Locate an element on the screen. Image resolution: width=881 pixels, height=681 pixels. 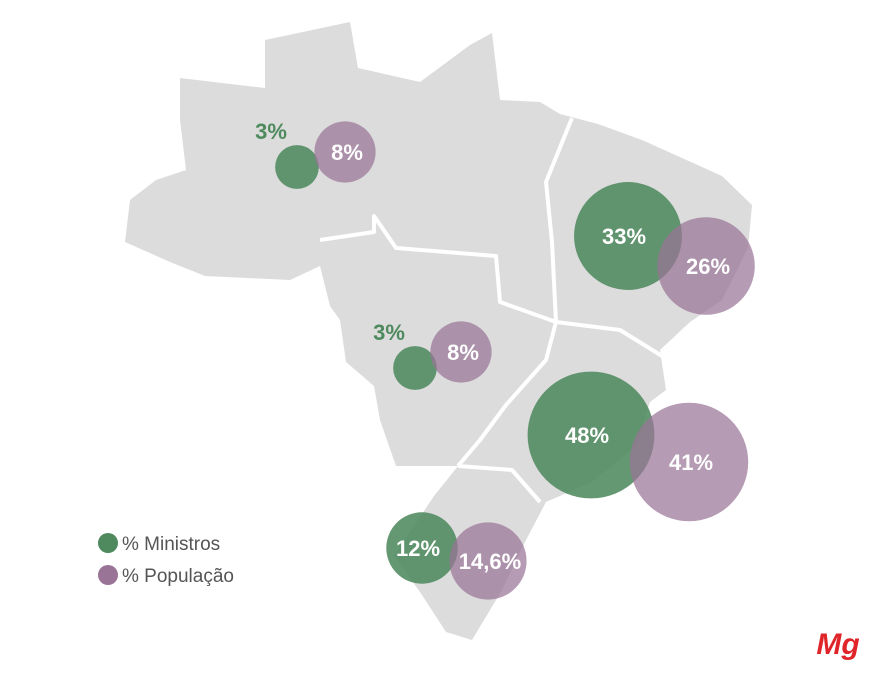
value-label: 33% is located at coordinates (624, 236).